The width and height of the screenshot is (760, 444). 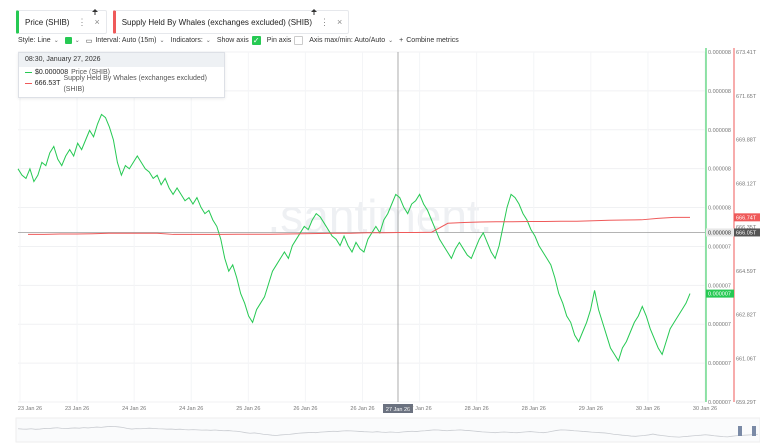 What do you see at coordinates (232, 40) in the screenshot?
I see `show-axis-label: Show axis` at bounding box center [232, 40].